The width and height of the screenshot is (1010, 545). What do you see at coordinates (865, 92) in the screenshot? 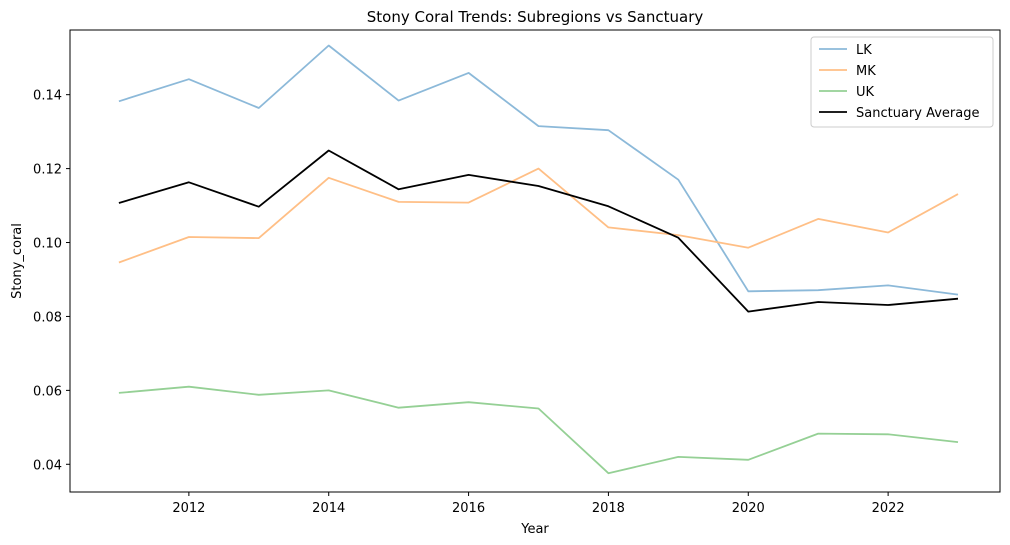
I see `legend-label: UK` at bounding box center [865, 92].